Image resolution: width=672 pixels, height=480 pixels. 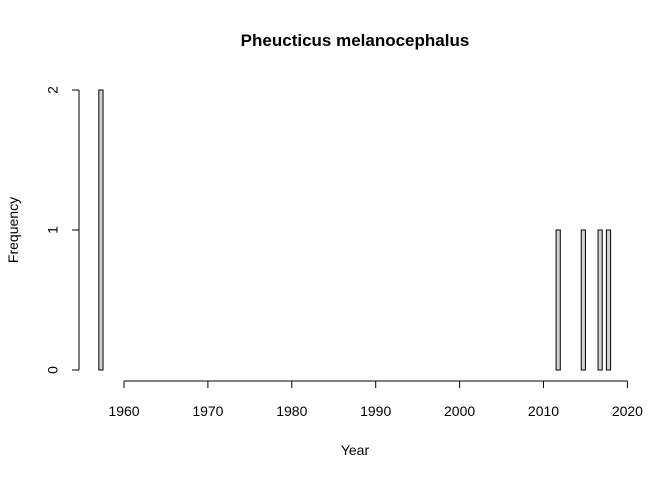 I want to click on x-tick-label: 2010, so click(x=543, y=411).